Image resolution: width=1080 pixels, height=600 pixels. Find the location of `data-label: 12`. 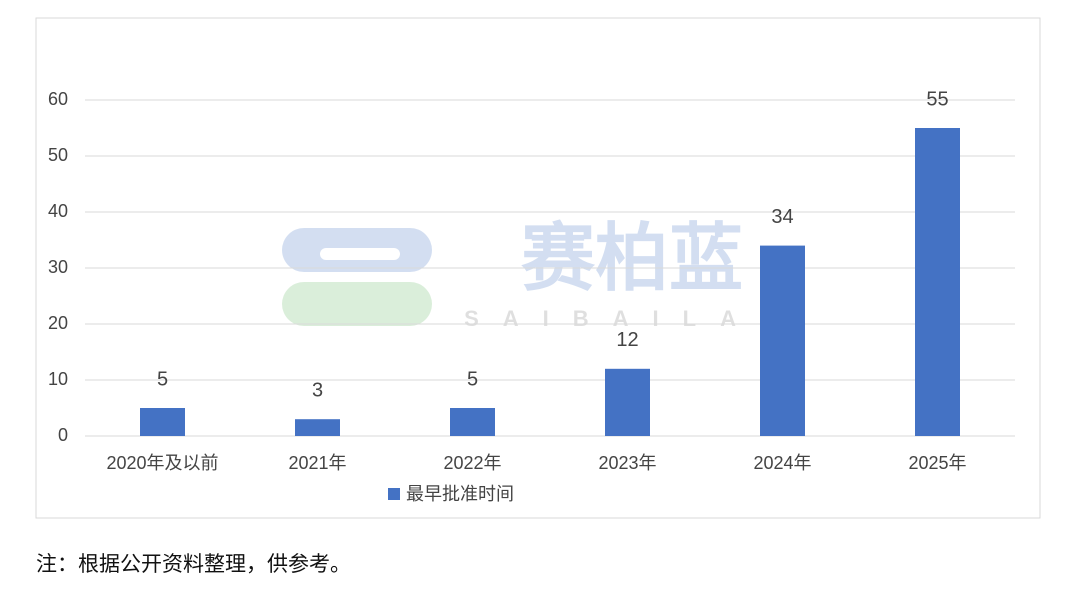

data-label: 12 is located at coordinates (627, 340).